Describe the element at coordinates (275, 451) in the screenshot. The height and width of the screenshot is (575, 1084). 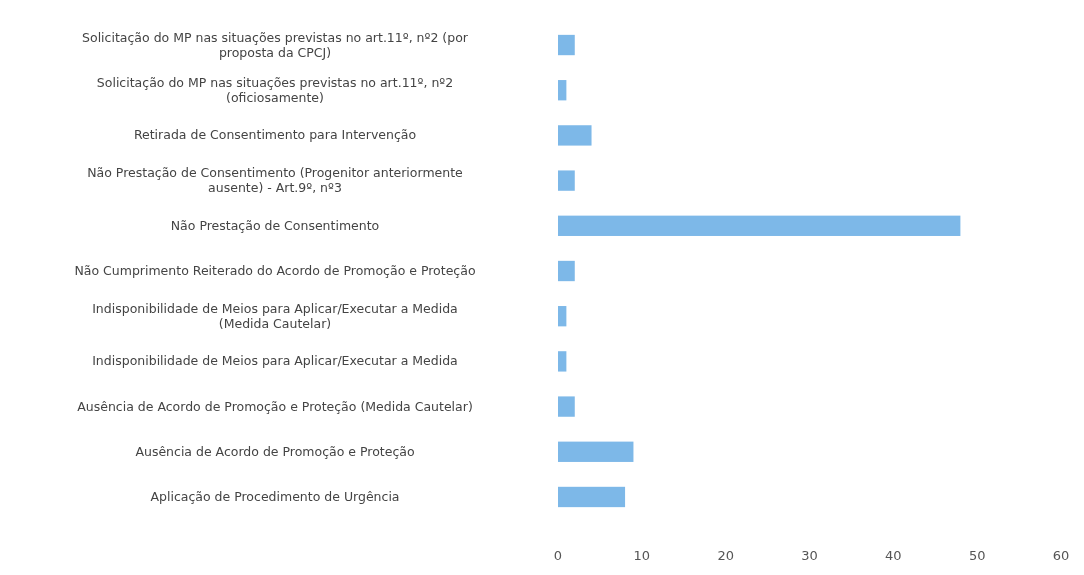
I see `y-tick-label: Ausência de Acordo de Promoção e Proteção` at that location.